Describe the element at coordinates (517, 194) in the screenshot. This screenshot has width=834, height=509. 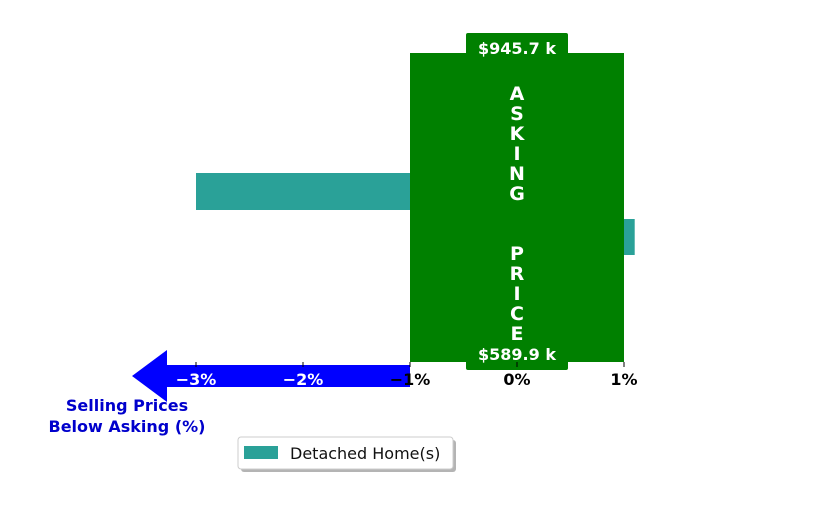
I see `asking-letter: G` at that location.